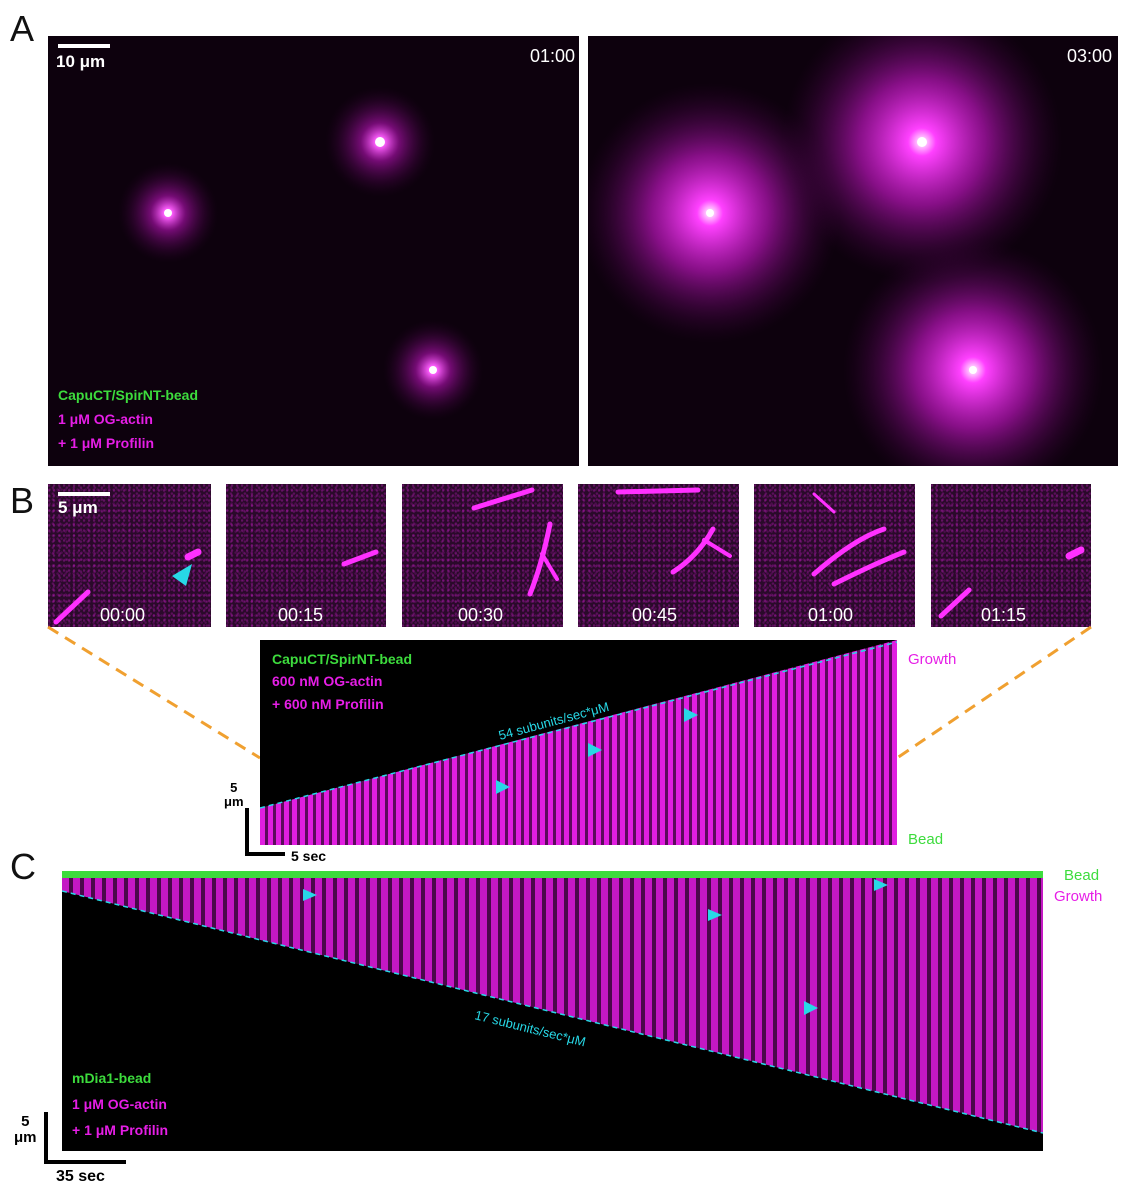 The width and height of the screenshot is (1121, 1189). Describe the element at coordinates (342, 659) in the screenshot. I see `panel-b-kymo-legend-bead: CapuCT/SpirNT-bead` at that location.